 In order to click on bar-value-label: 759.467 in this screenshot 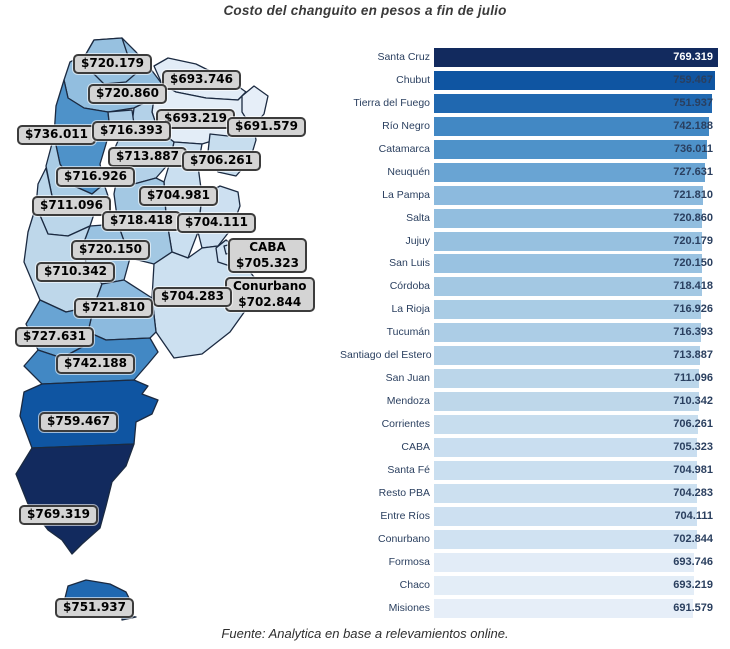, I will do `click(693, 79)`.